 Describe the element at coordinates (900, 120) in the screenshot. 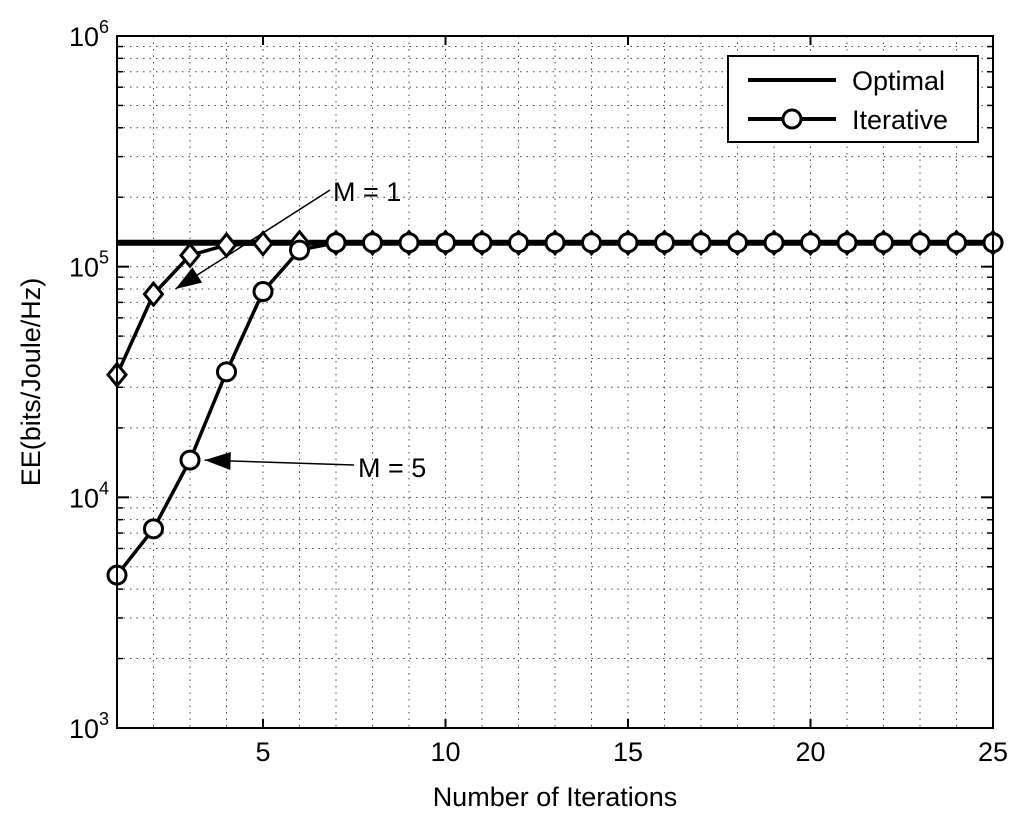

I see `legend-label-iterative: Iterative` at that location.